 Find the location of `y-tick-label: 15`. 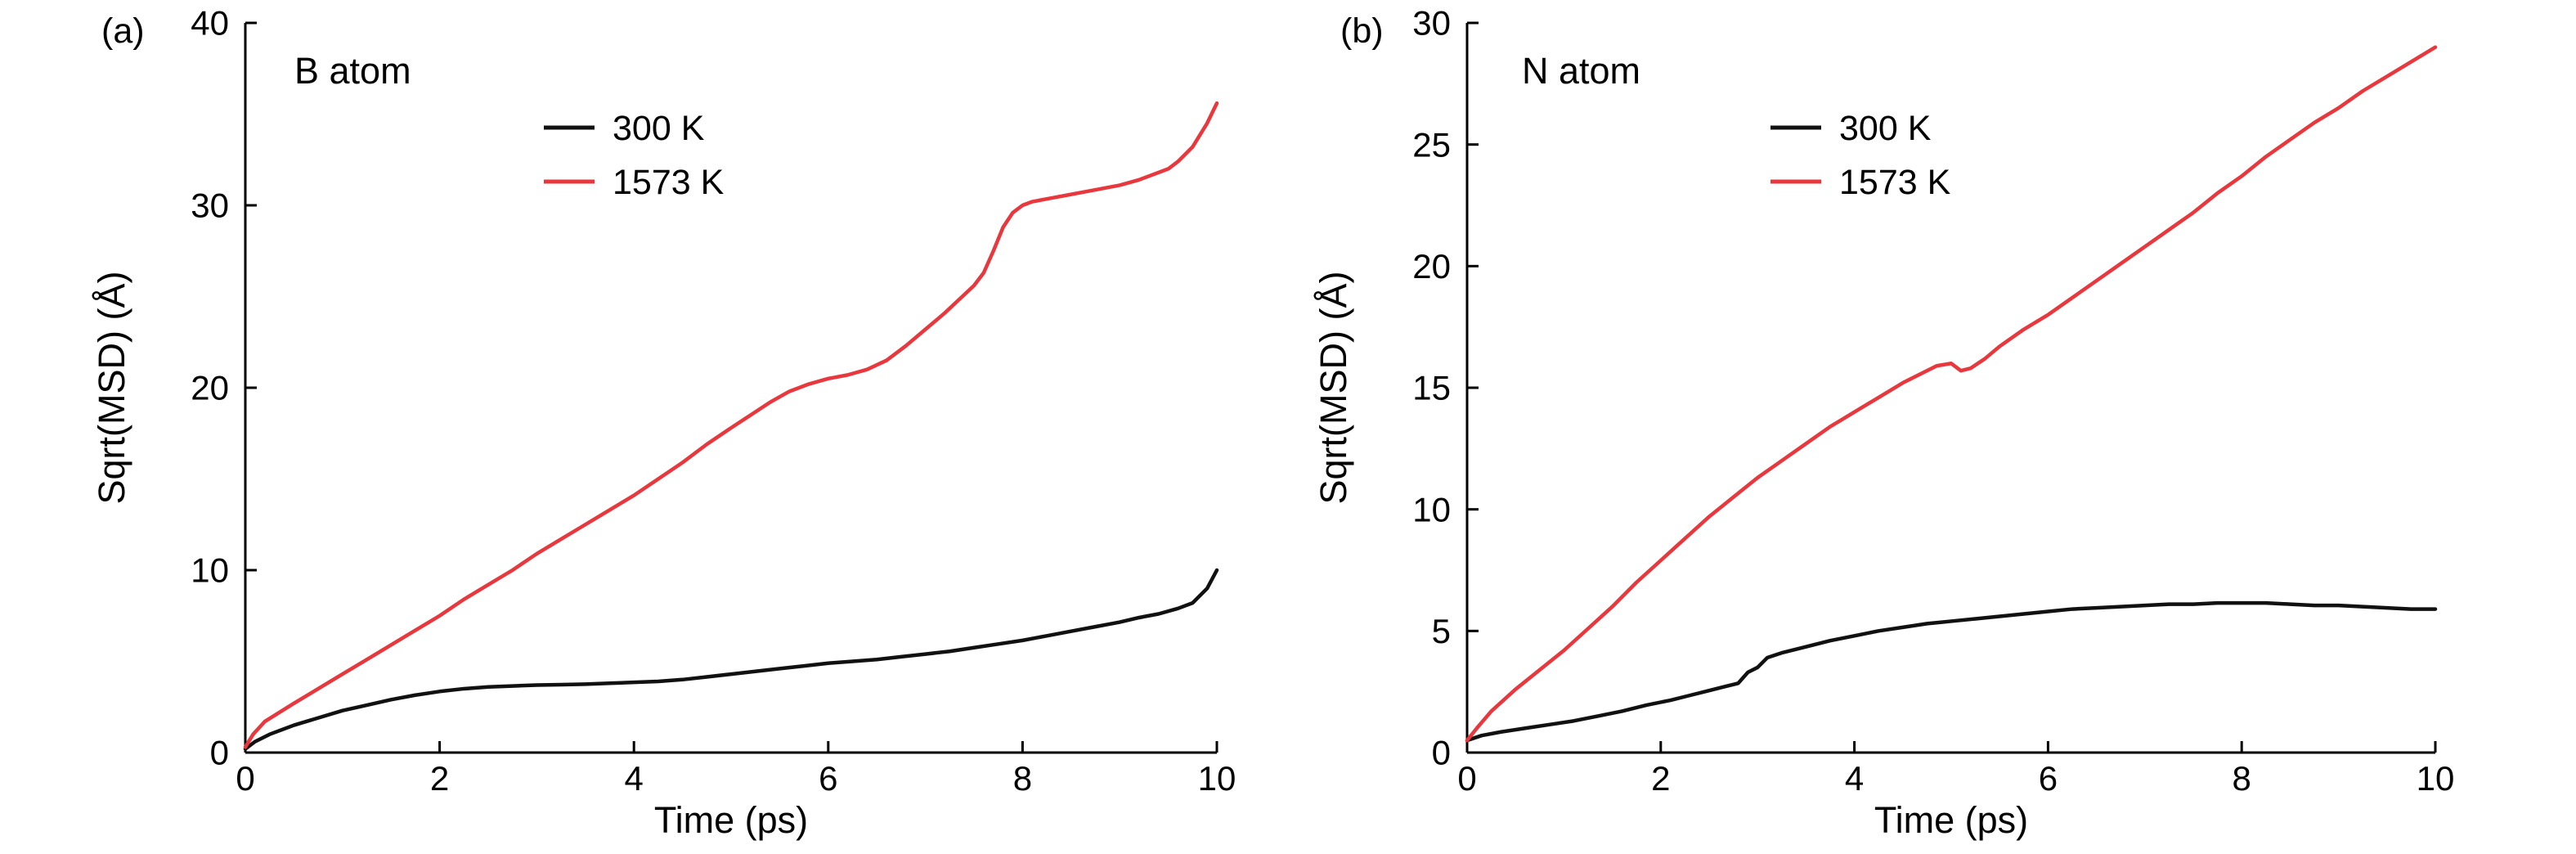

y-tick-label: 15 is located at coordinates (1431, 388).